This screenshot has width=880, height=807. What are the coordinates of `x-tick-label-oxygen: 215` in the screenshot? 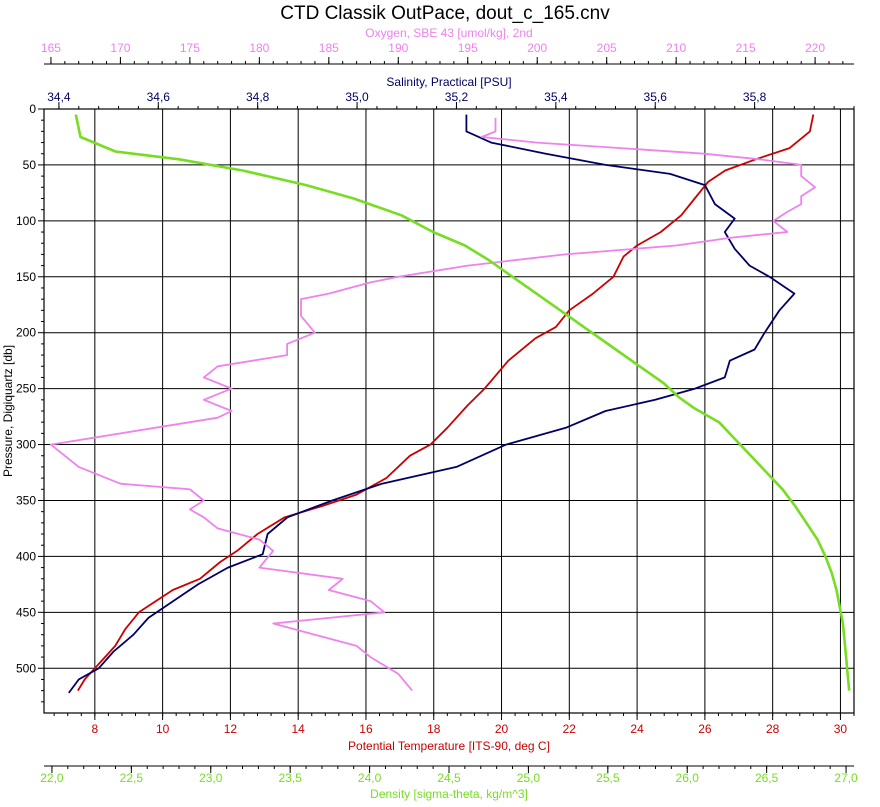 It's located at (746, 48).